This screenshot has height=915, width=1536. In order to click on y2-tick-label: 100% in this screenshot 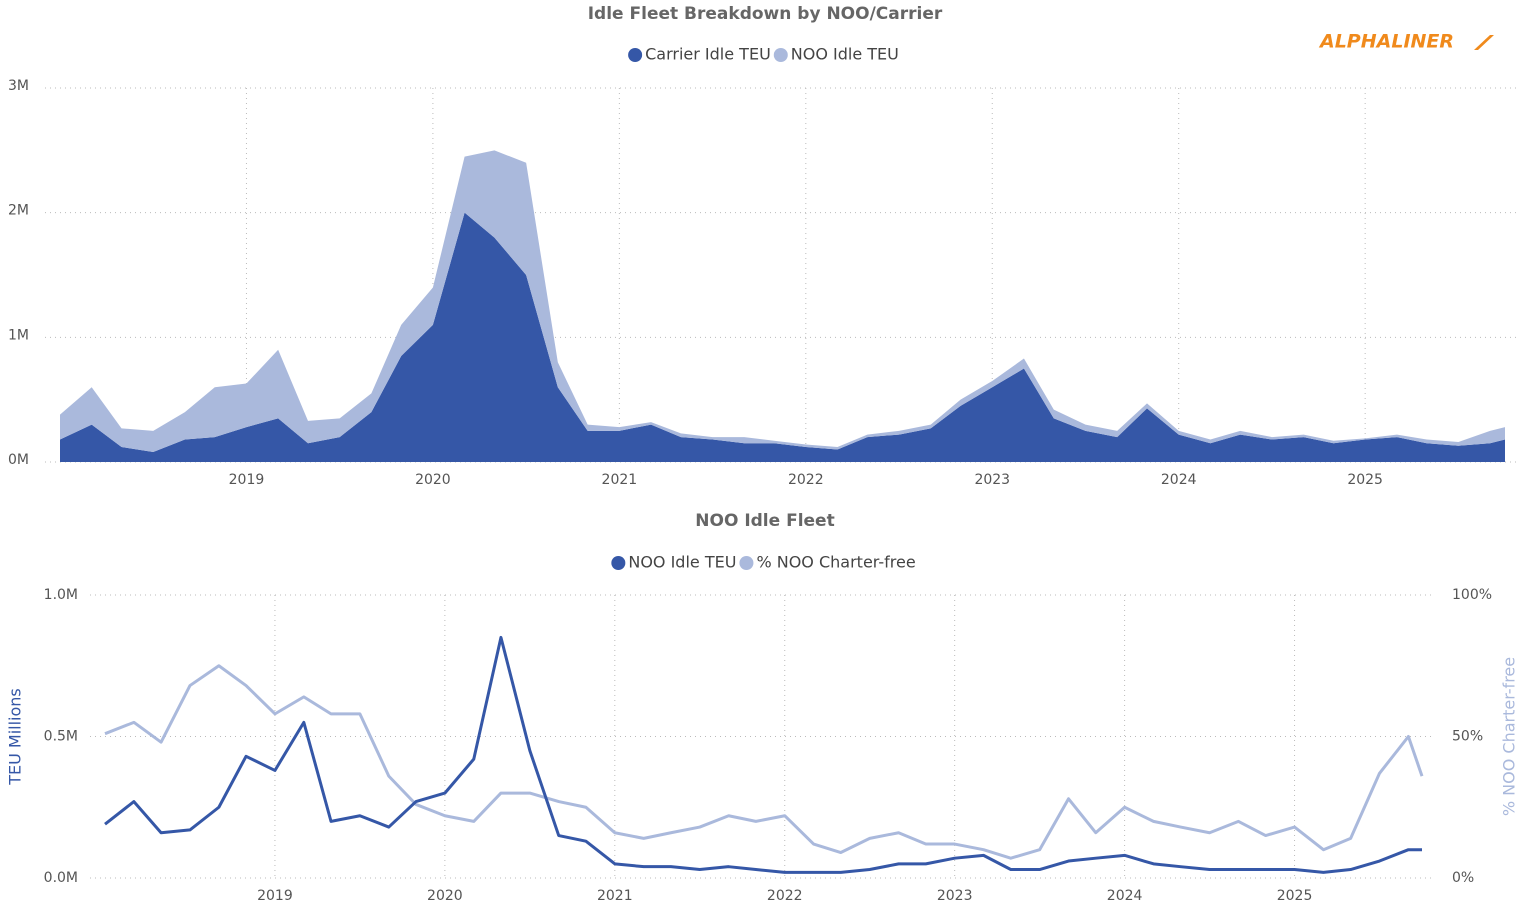, I will do `click(1472, 595)`.